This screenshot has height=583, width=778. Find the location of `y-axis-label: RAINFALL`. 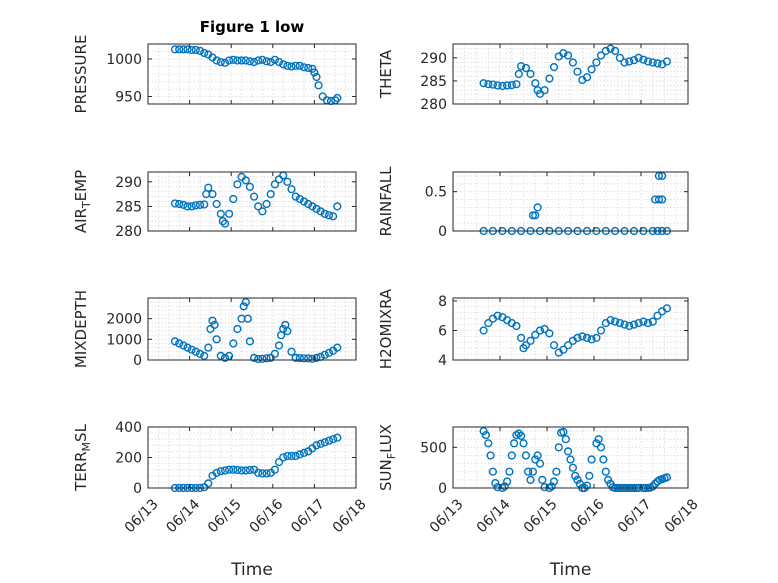

y-axis-label: RAINFALL is located at coordinates (386, 201).